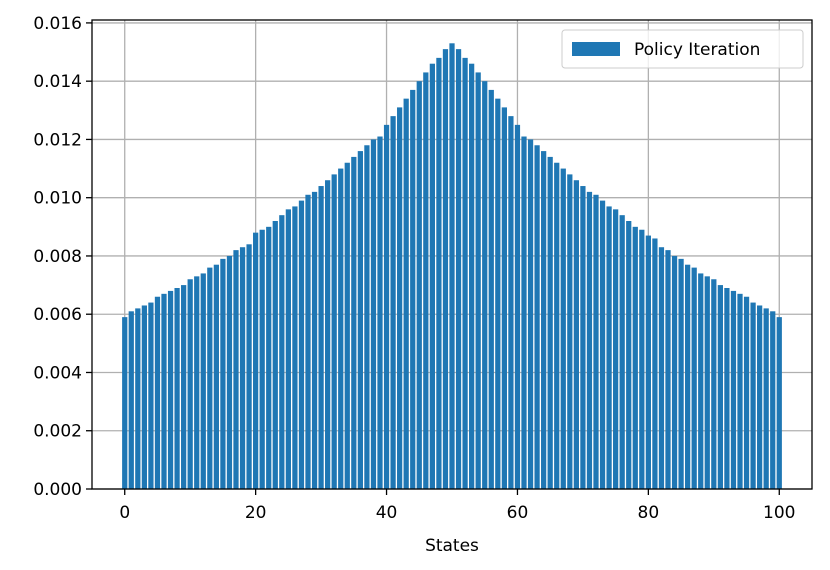 The width and height of the screenshot is (830, 570). I want to click on legend-swatch, so click(596, 49).